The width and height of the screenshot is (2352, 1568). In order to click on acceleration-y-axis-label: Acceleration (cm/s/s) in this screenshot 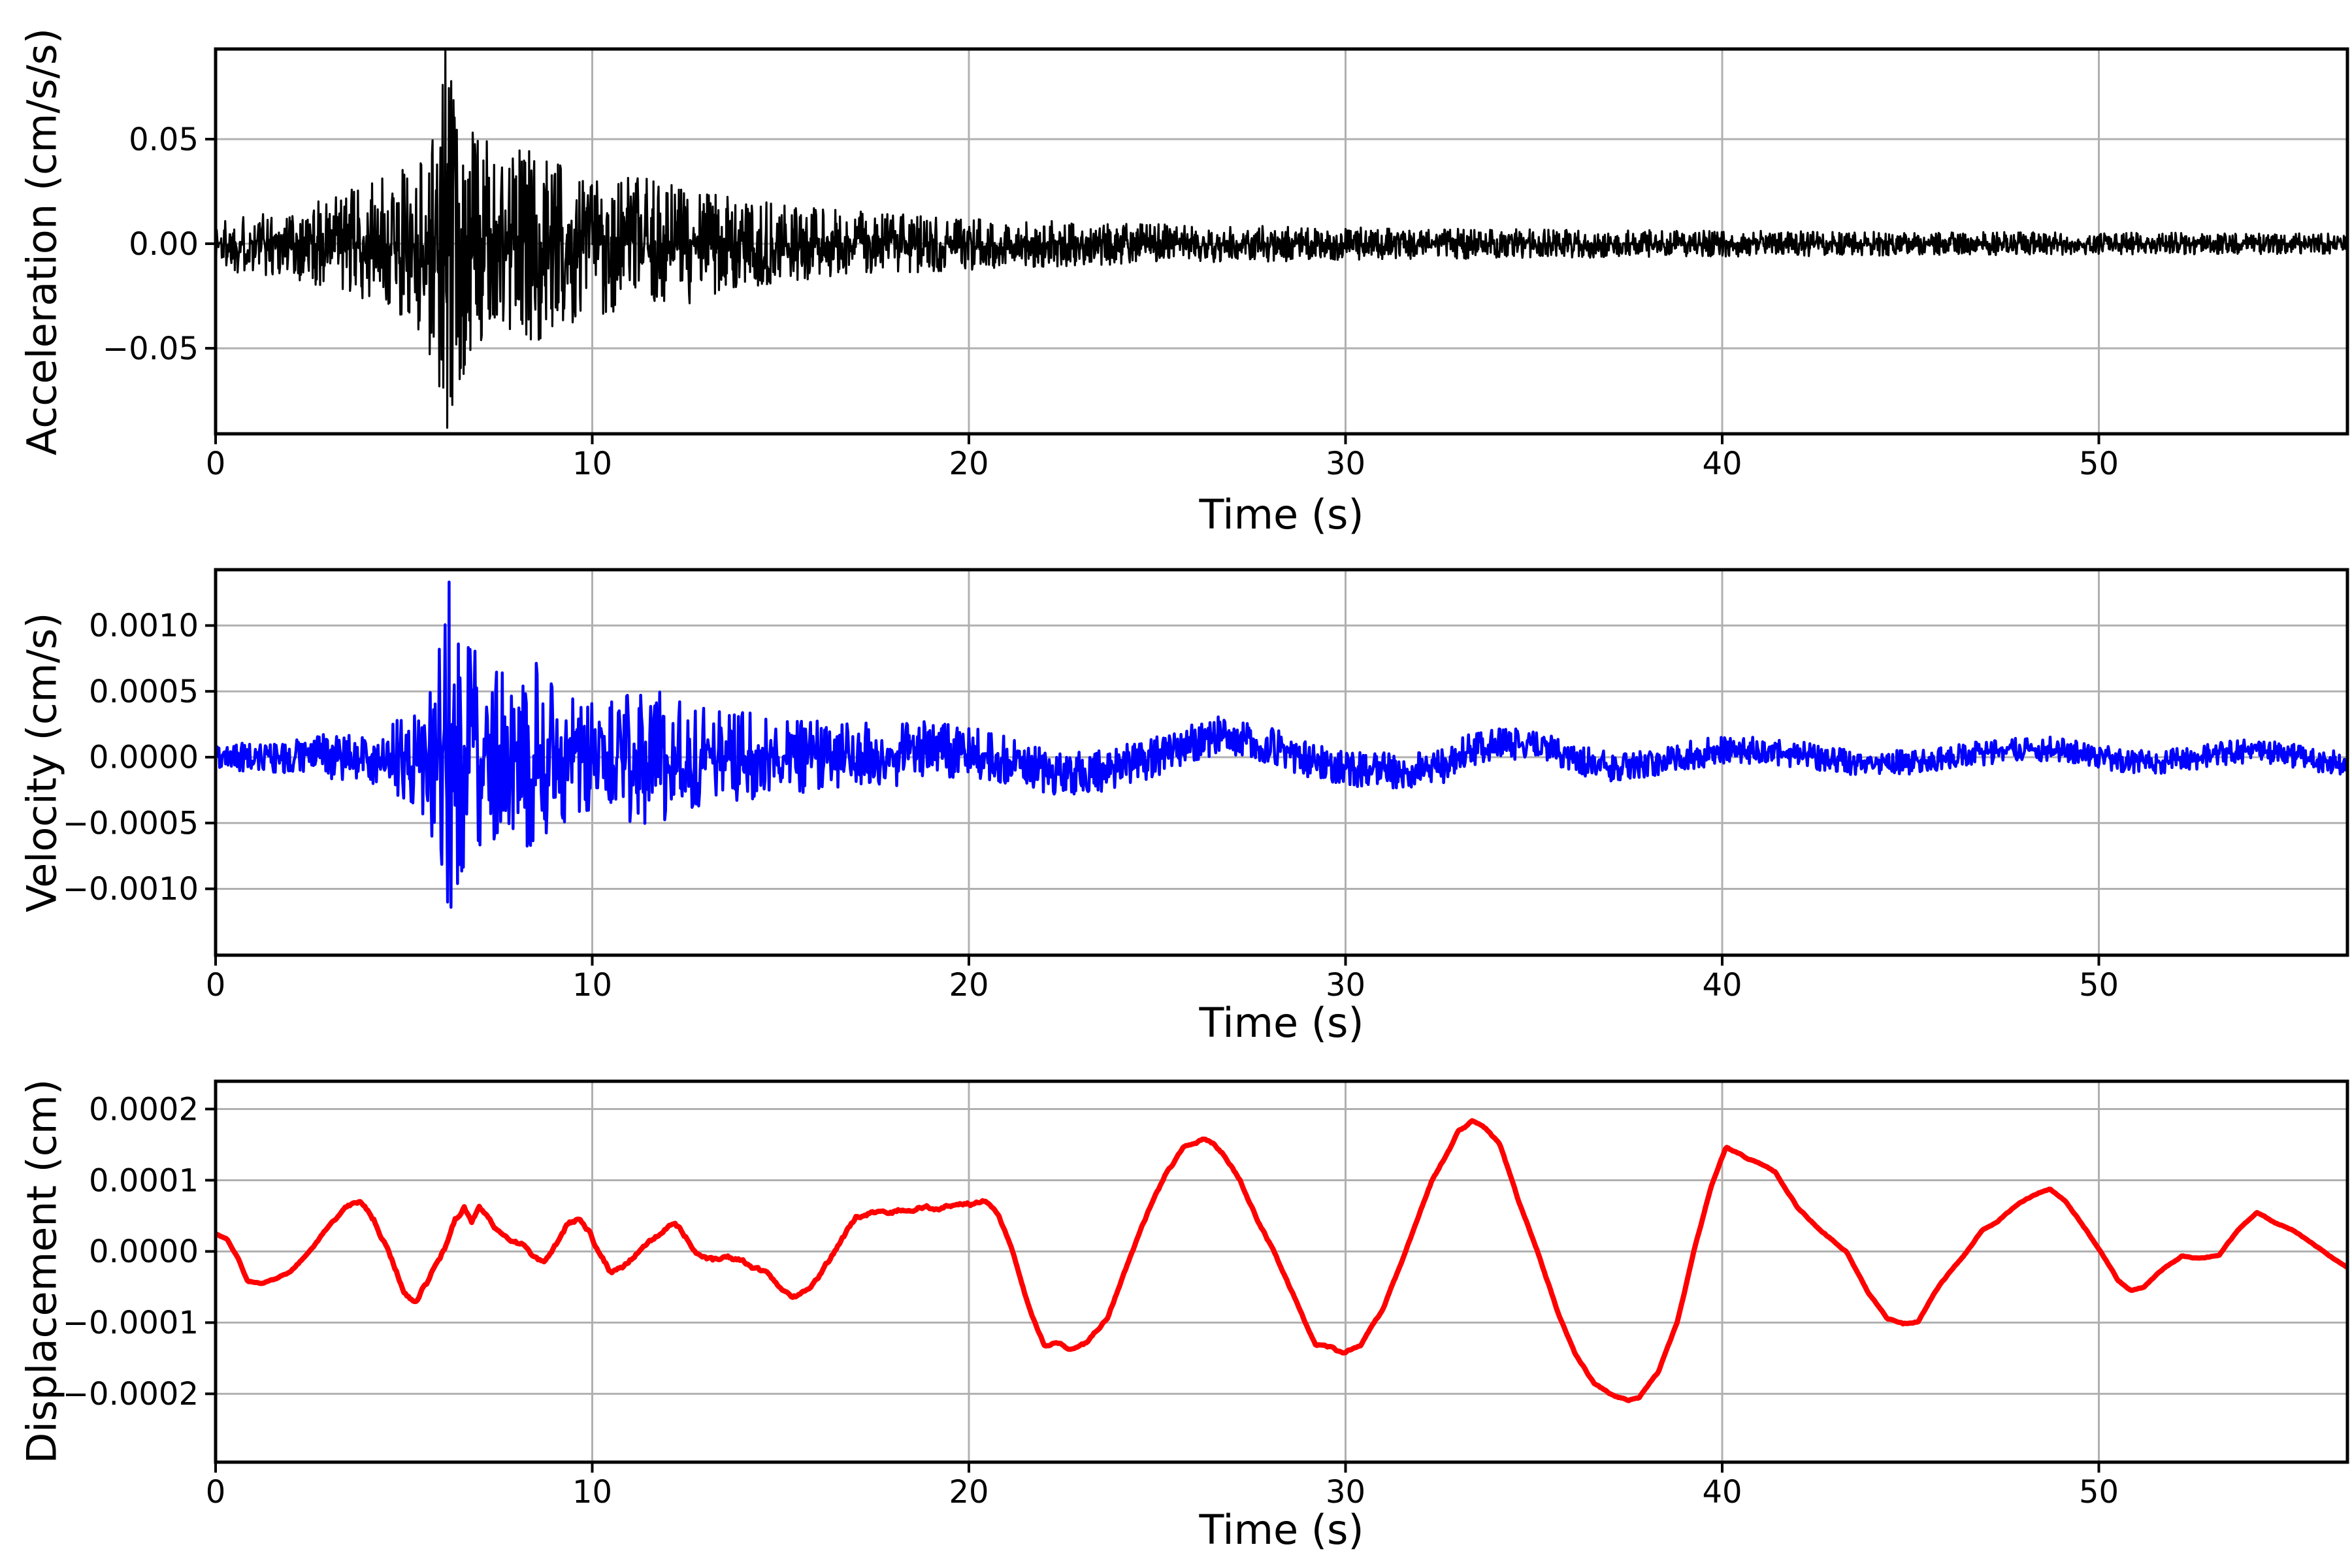, I will do `click(42, 241)`.